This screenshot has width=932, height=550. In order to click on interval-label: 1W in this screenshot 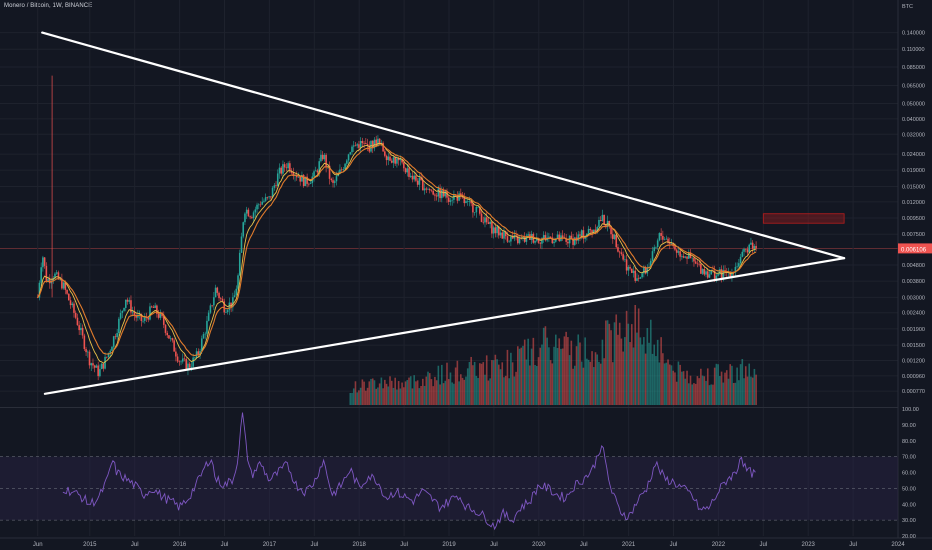, I will do `click(57, 6)`.